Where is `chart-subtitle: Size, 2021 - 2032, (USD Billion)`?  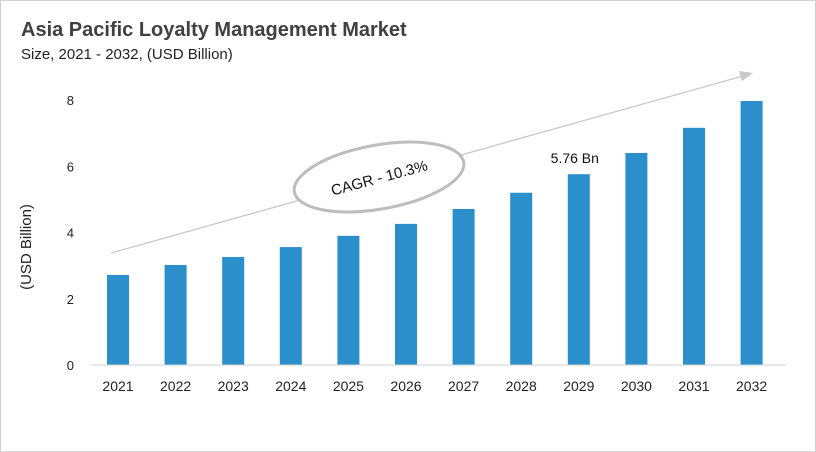 chart-subtitle: Size, 2021 - 2032, (USD Billion) is located at coordinates (127, 54).